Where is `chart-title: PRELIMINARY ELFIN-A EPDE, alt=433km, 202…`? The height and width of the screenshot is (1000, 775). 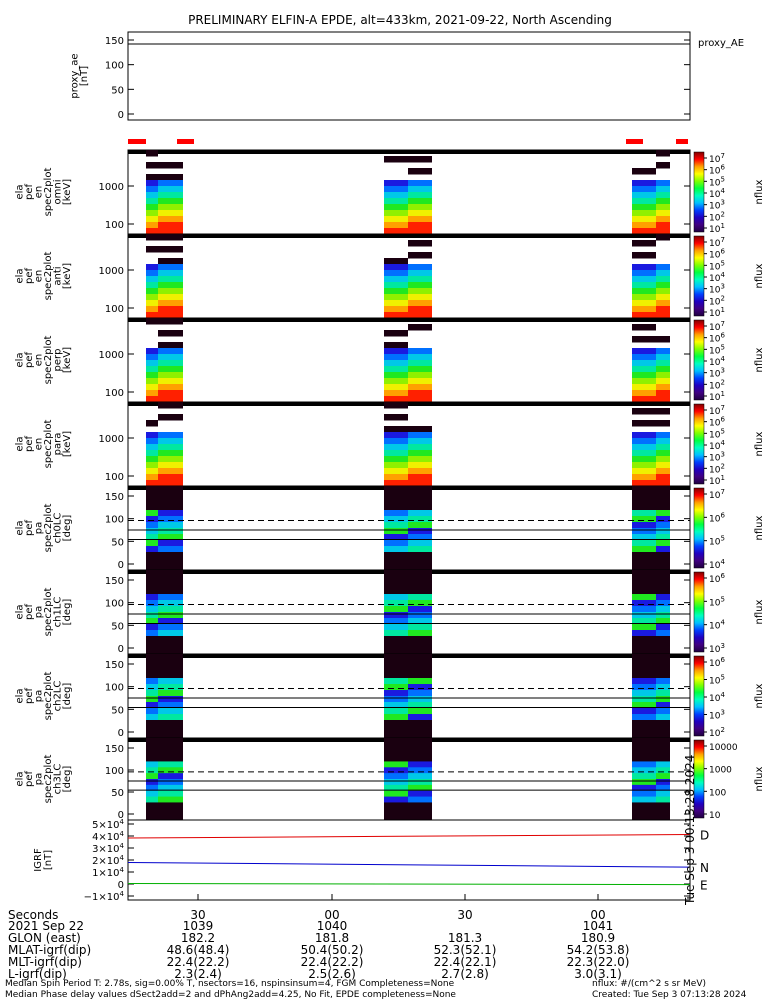 chart-title: PRELIMINARY ELFIN-A EPDE, alt=433km, 202… is located at coordinates (400, 20).